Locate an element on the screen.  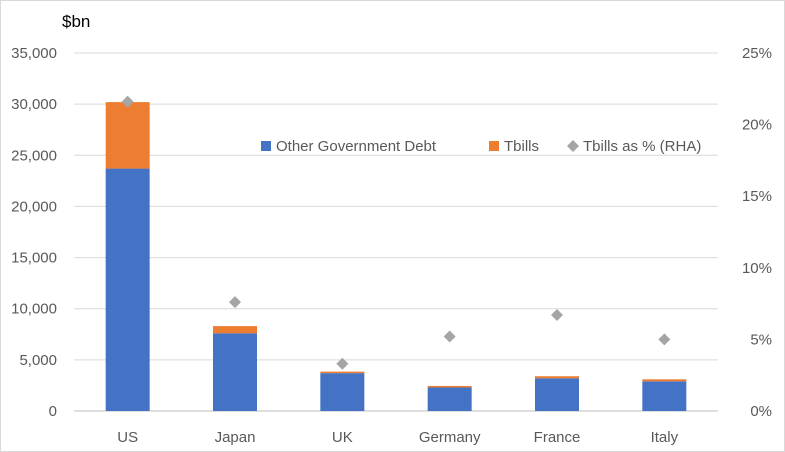
x-tick-label: Italy is located at coordinates (665, 437).